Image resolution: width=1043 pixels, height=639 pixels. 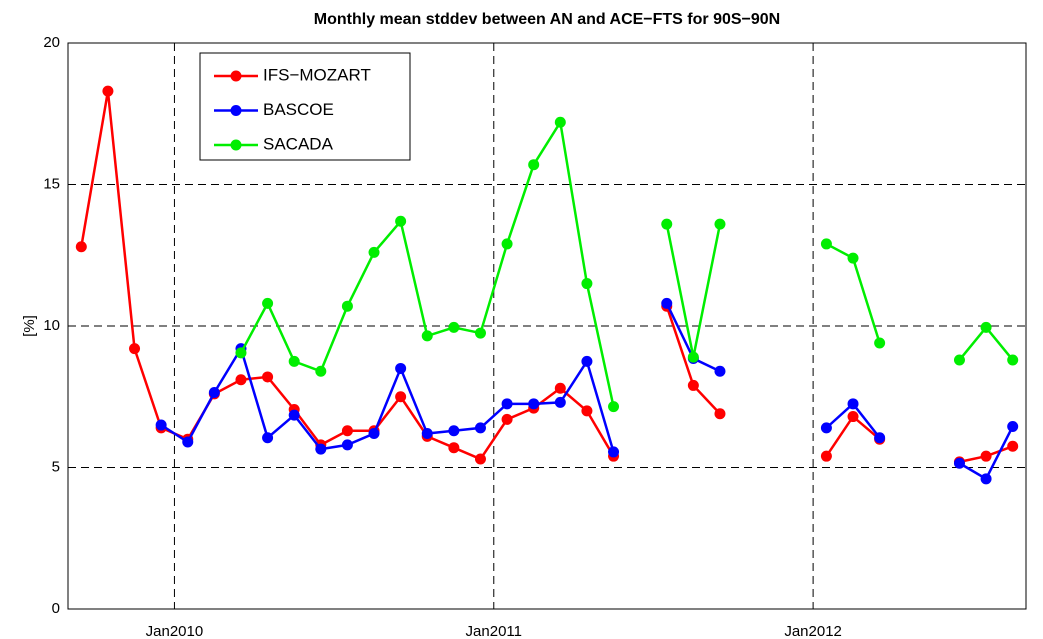 What do you see at coordinates (298, 109) in the screenshot?
I see `legend-label: BASCOE` at bounding box center [298, 109].